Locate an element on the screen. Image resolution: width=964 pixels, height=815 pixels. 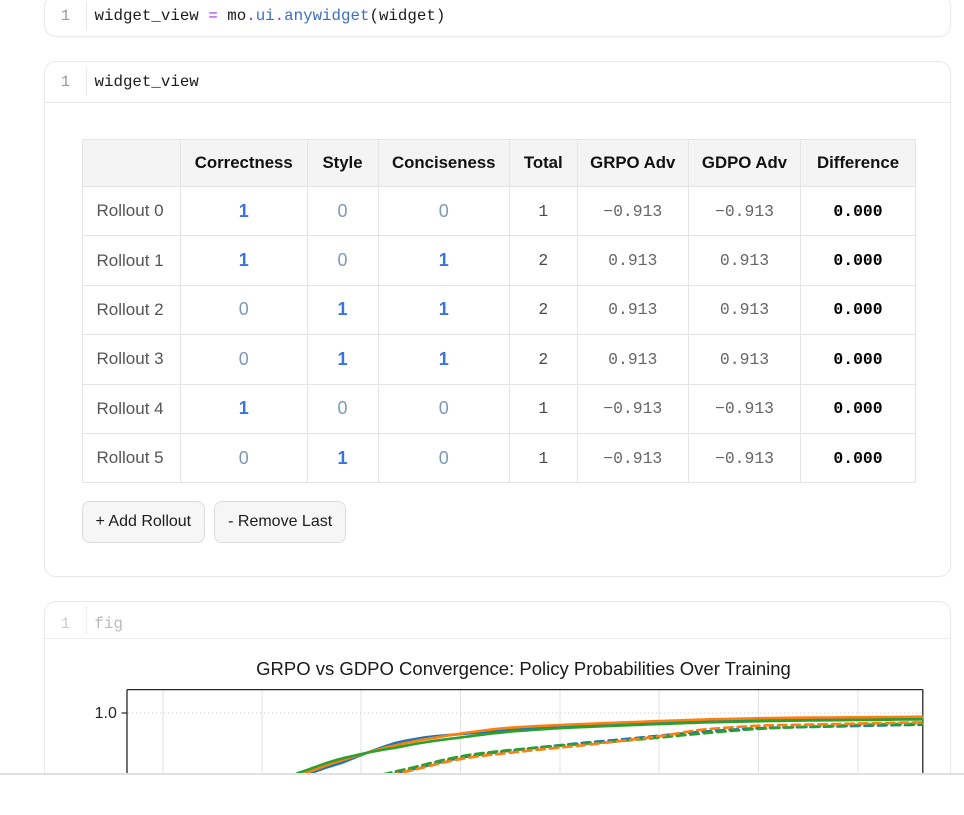
svg-text: 1.0 is located at coordinates (106, 713).